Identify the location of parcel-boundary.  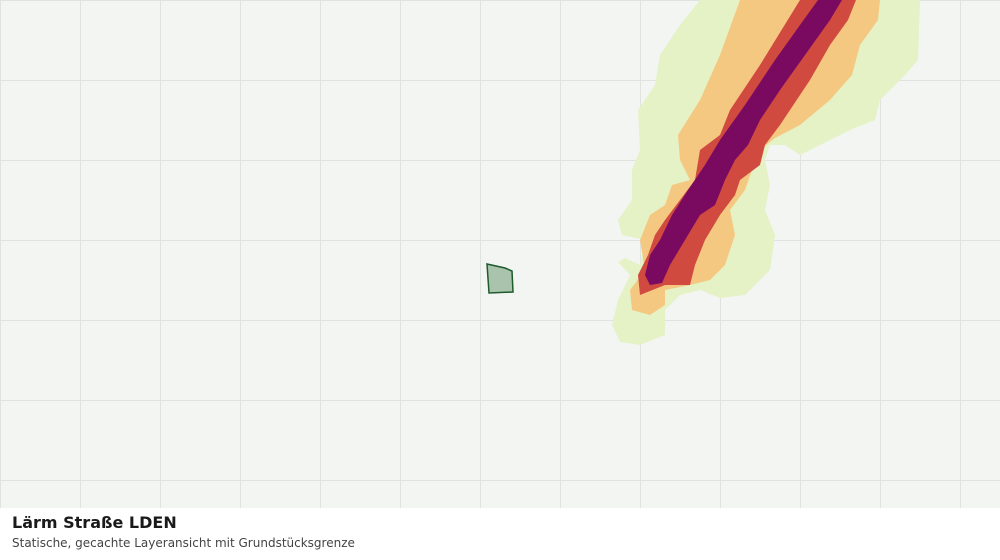
(500, 278).